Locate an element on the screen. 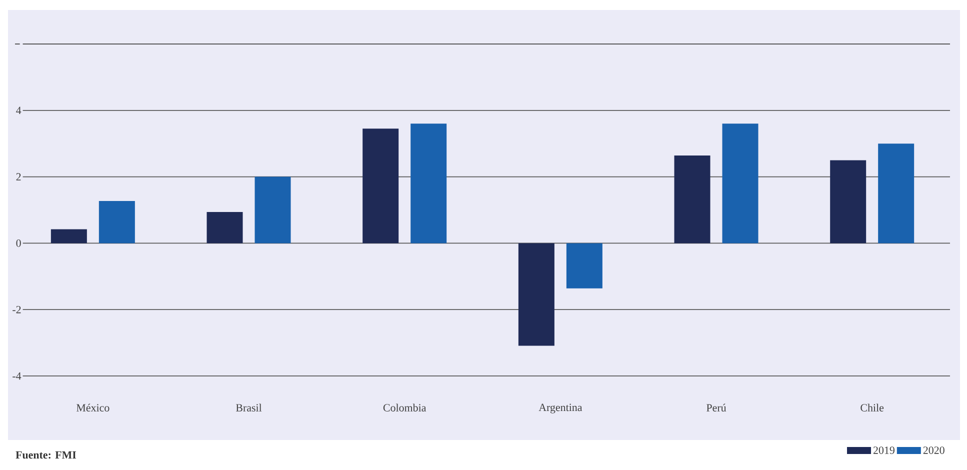  source-note: Fuente: FMI is located at coordinates (46, 455).